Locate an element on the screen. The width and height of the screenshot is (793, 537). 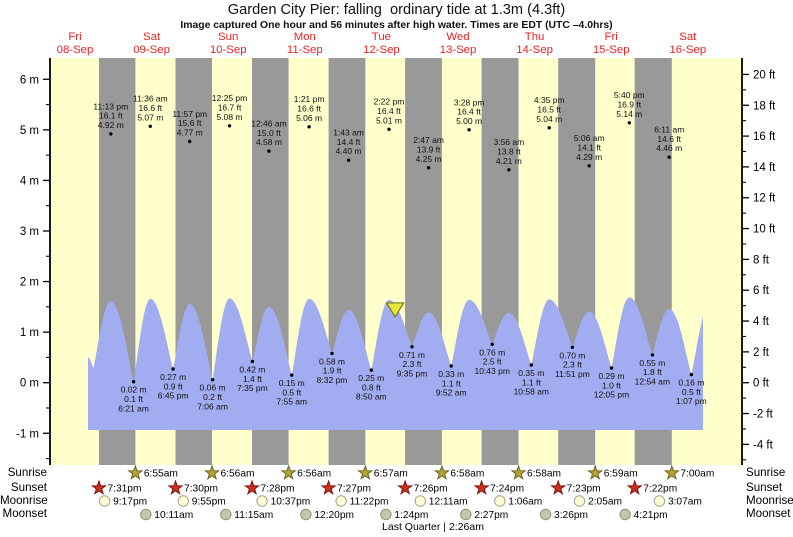
sunset-row-label-left: Sunset is located at coordinates (28, 487).